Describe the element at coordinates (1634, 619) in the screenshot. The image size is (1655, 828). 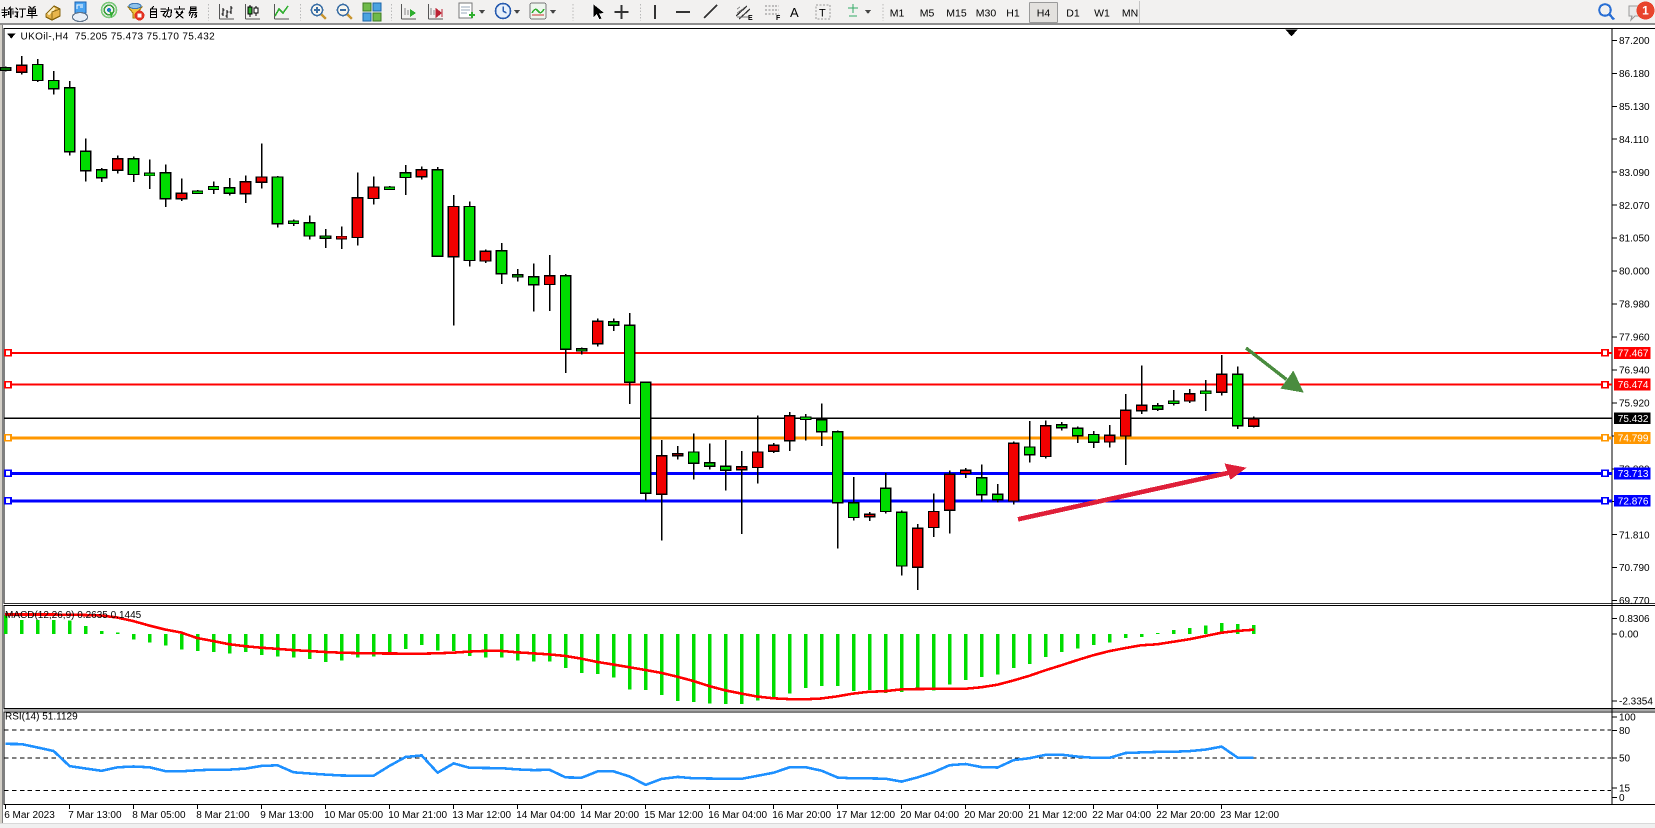
I see `svg-text: 0.8306` at that location.